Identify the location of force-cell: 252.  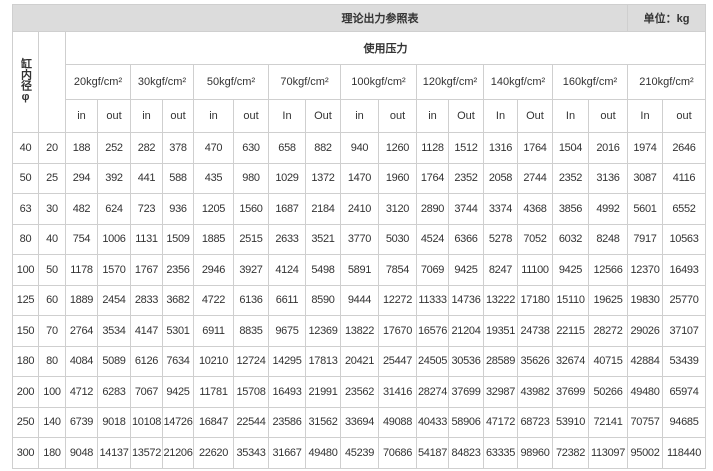
(114, 148).